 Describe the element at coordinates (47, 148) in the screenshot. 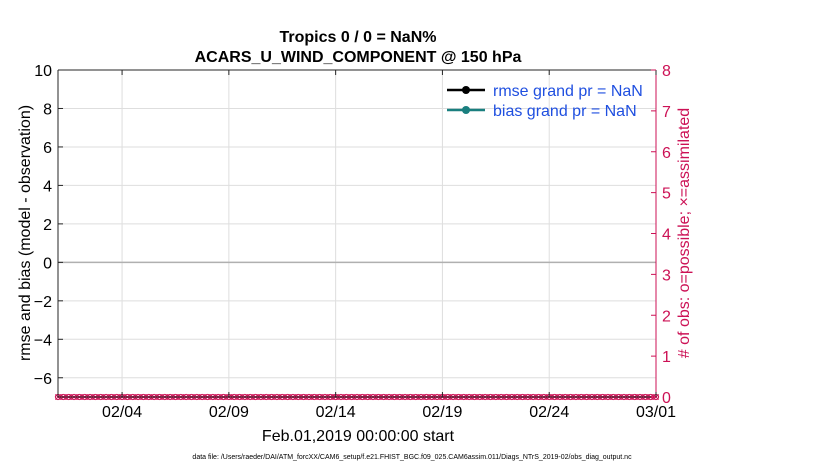

I see `y-left-tick-label: 6` at that location.